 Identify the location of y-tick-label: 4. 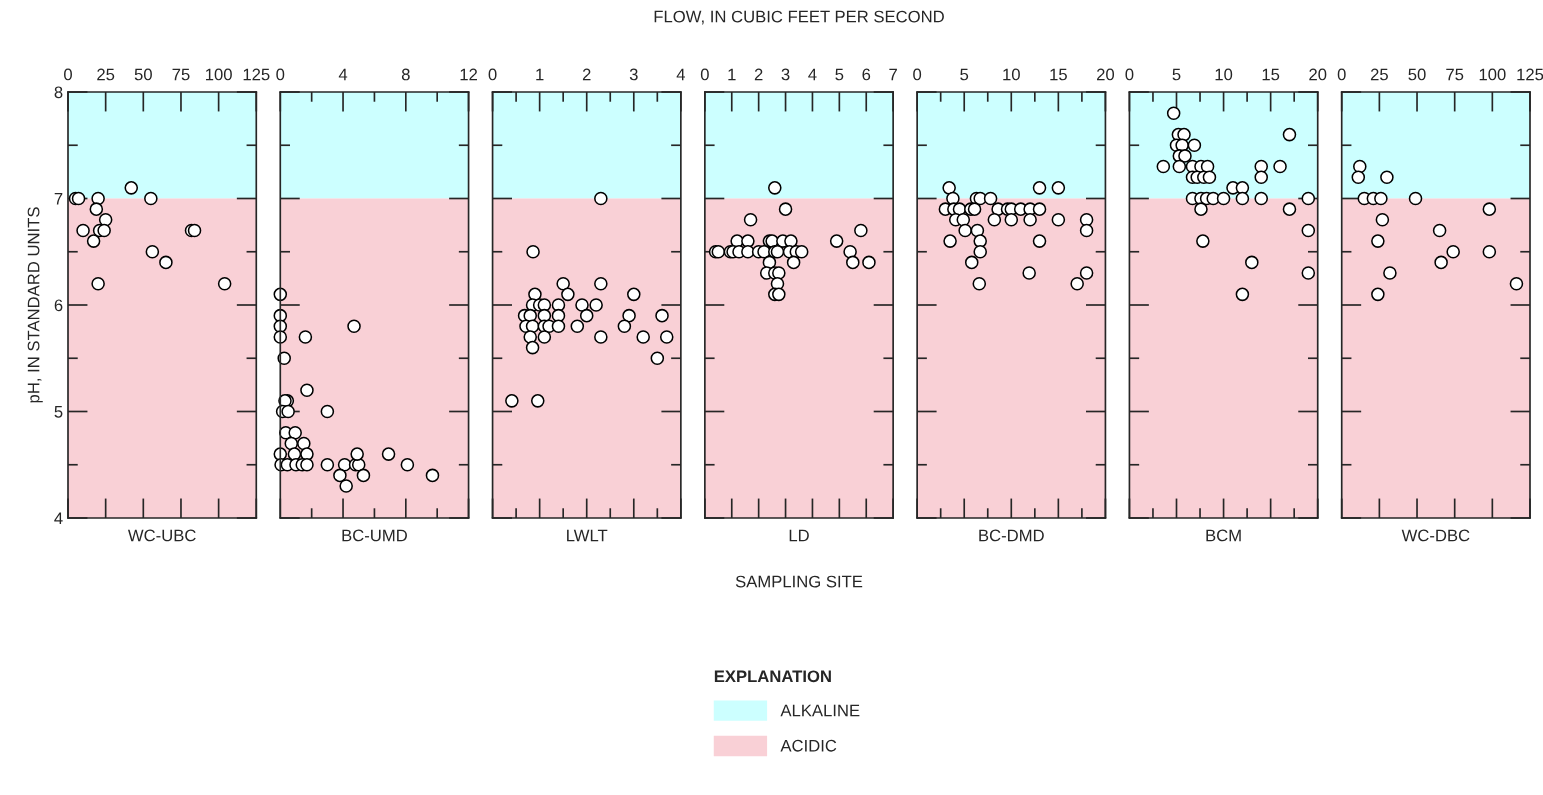
(58, 518).